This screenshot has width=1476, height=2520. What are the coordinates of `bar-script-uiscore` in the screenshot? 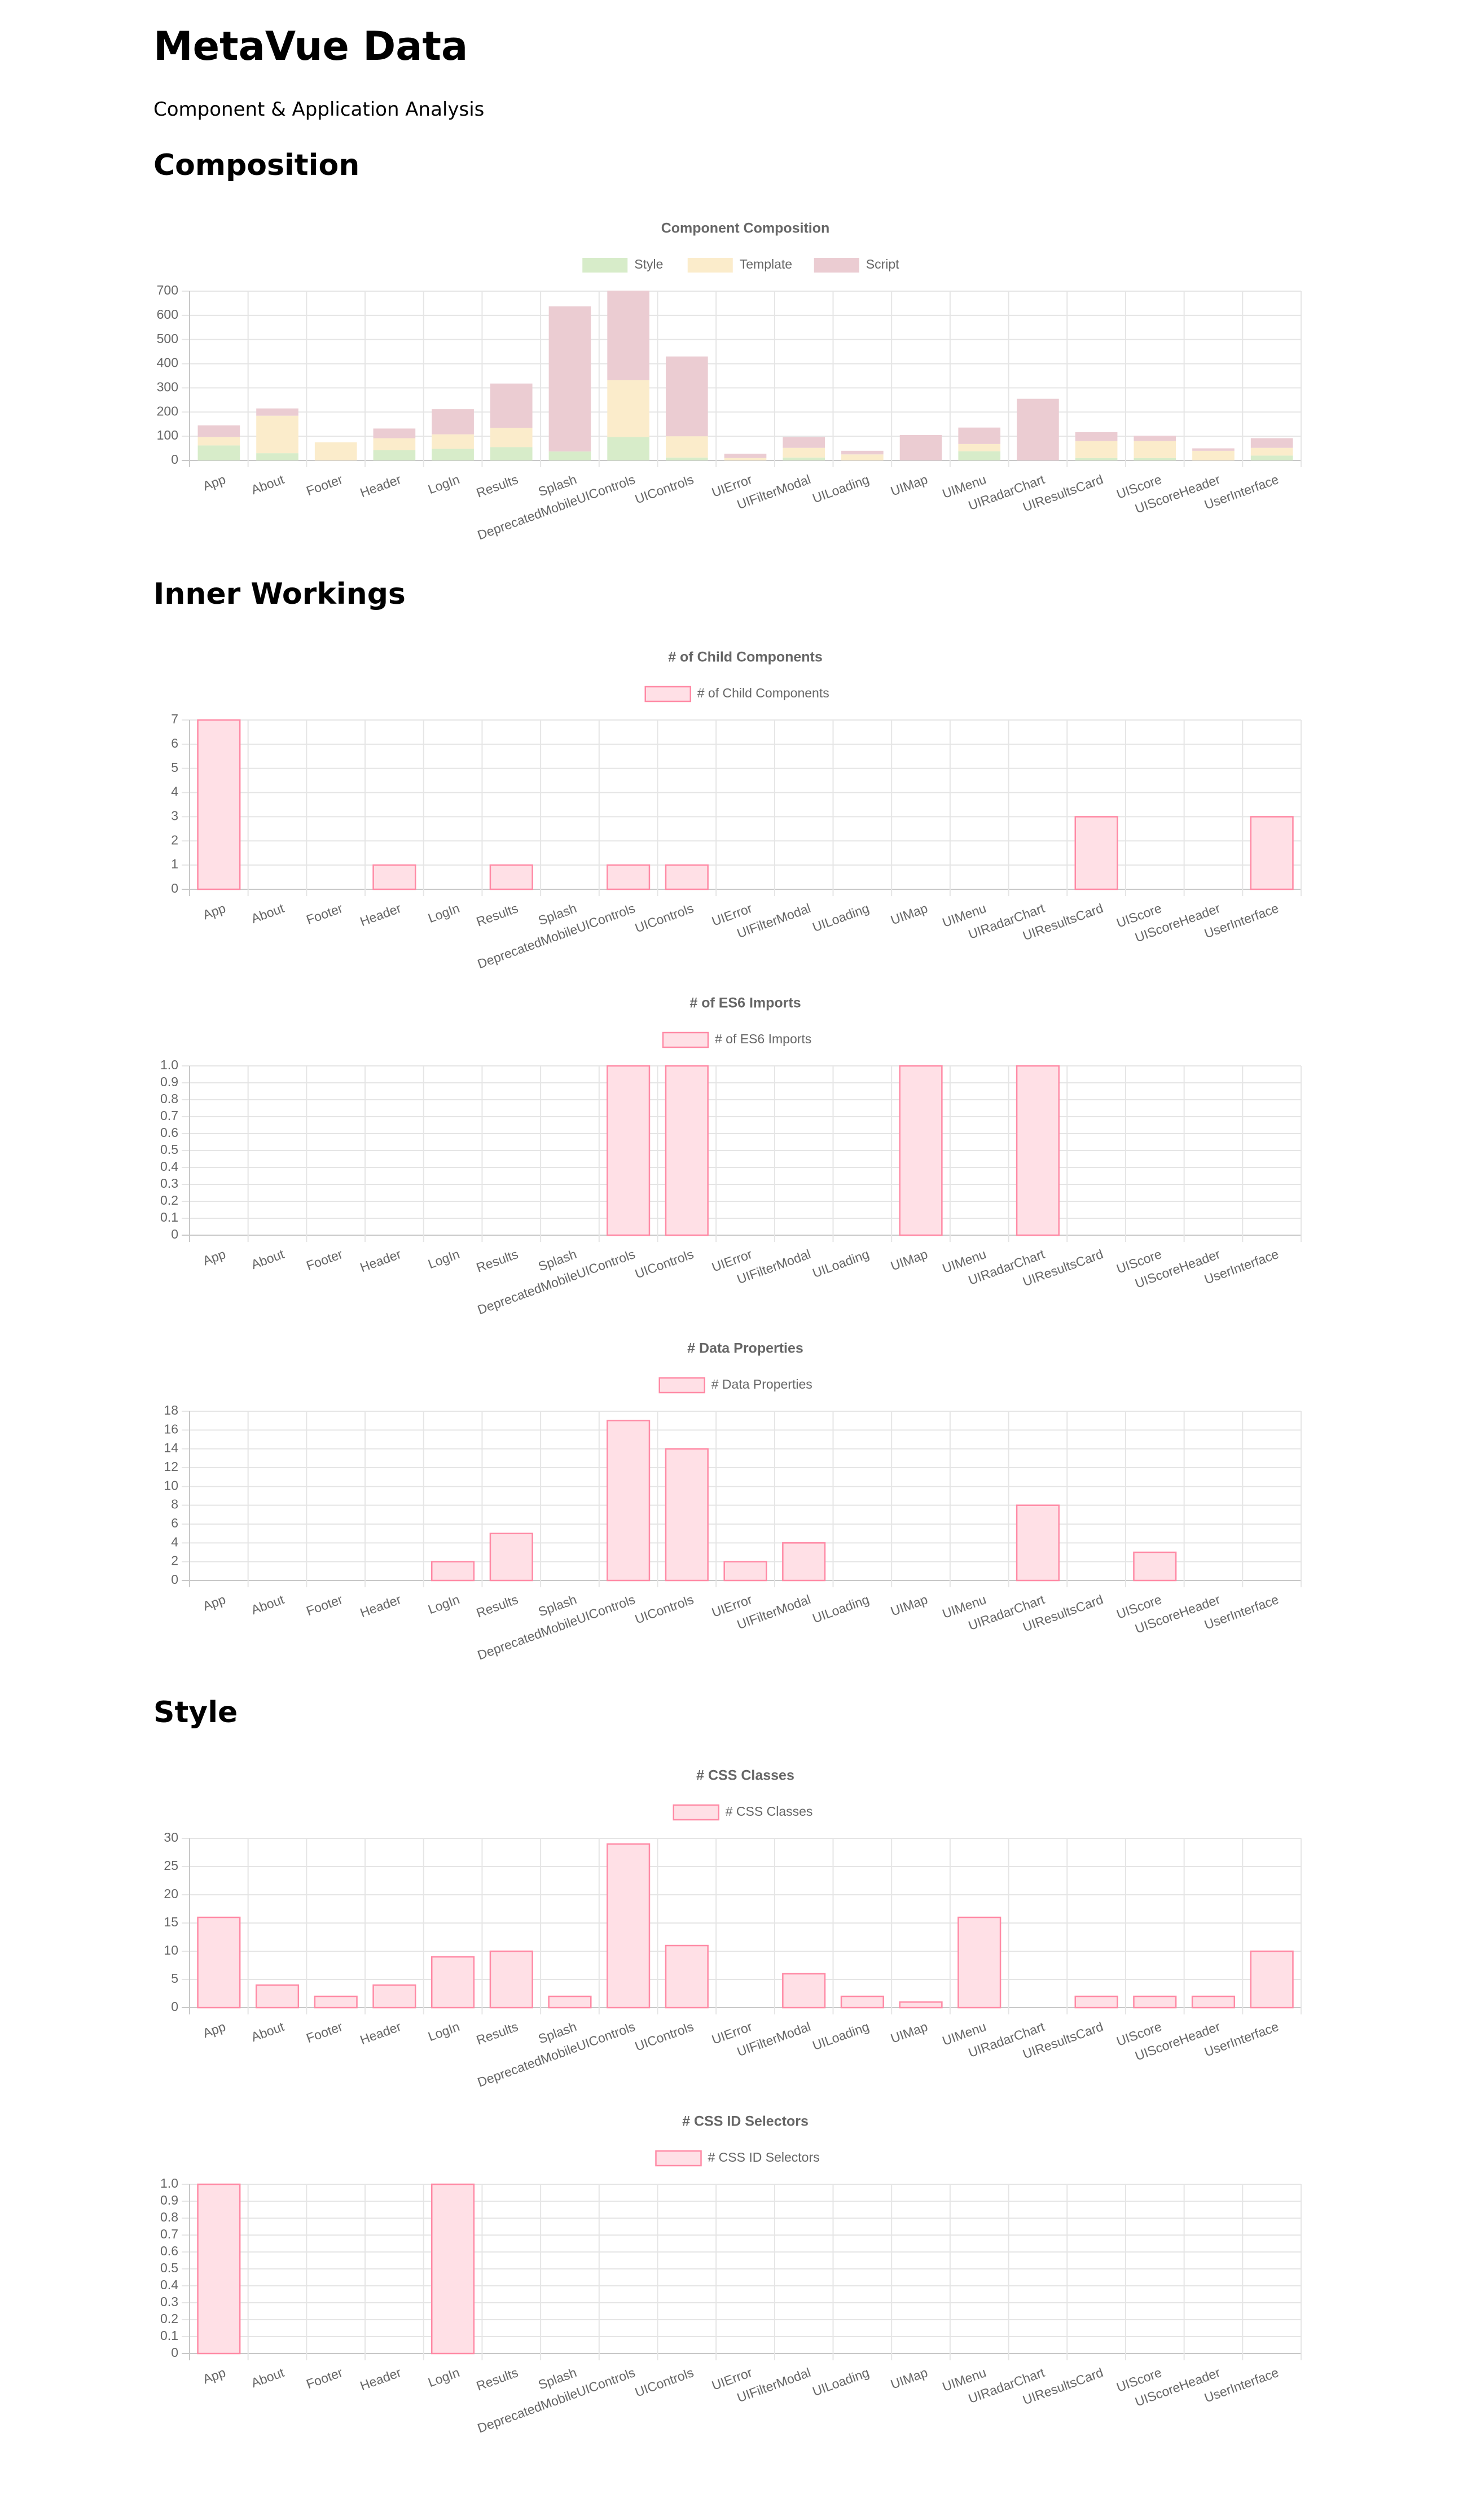 It's located at (1155, 438).